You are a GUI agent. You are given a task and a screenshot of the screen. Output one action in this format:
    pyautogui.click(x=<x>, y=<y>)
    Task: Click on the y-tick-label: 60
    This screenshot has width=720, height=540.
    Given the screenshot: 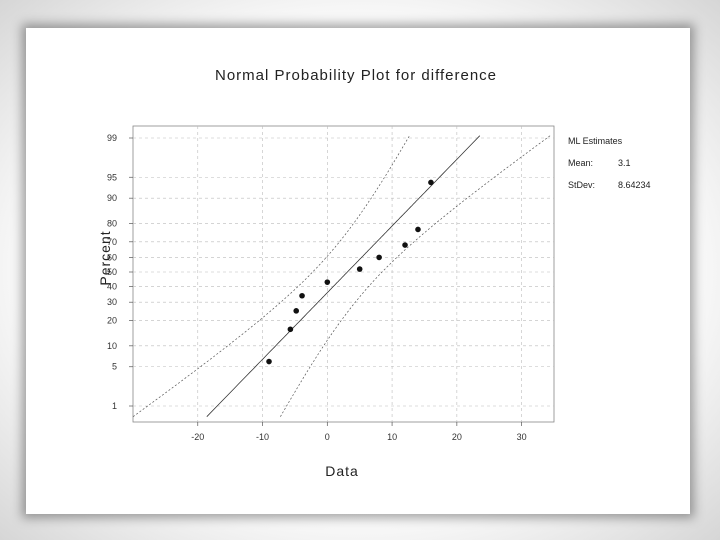 What is the action you would take?
    pyautogui.click(x=112, y=257)
    